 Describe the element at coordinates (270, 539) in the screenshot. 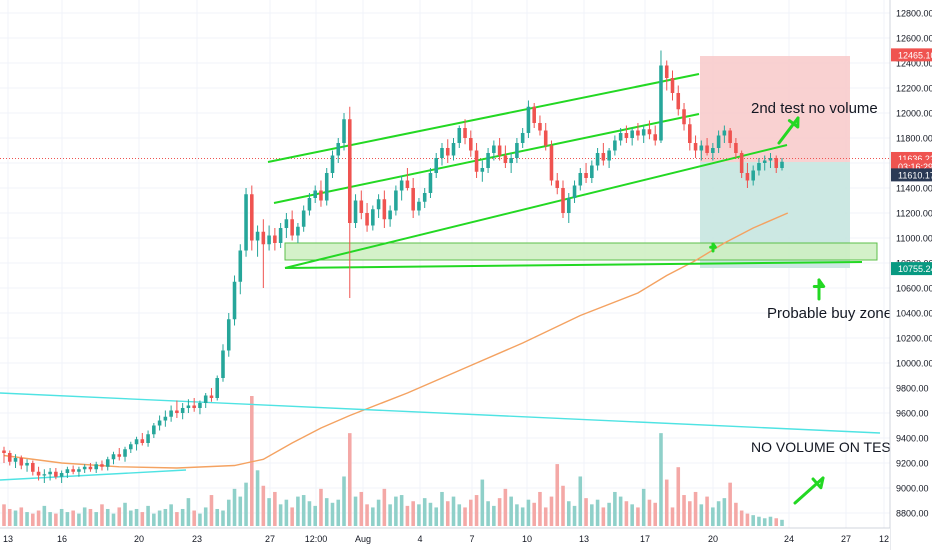

I see `x-tick-label: 27` at that location.